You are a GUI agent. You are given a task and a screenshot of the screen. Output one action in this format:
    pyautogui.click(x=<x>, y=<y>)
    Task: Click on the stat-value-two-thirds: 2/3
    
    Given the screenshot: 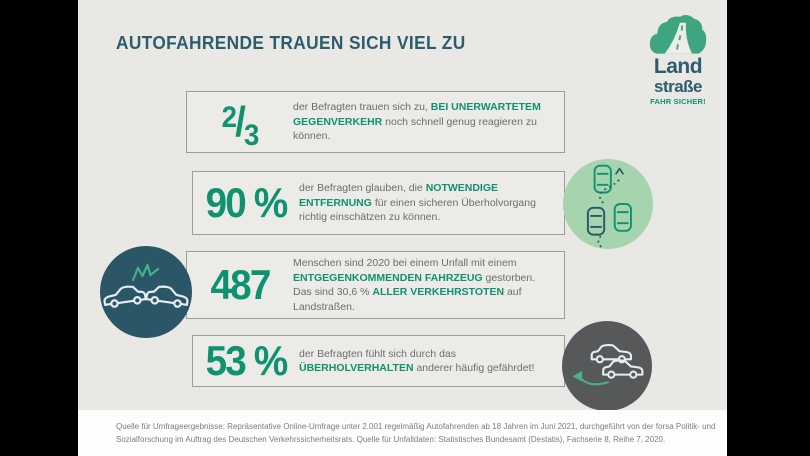 What is the action you would take?
    pyautogui.click(x=240, y=125)
    